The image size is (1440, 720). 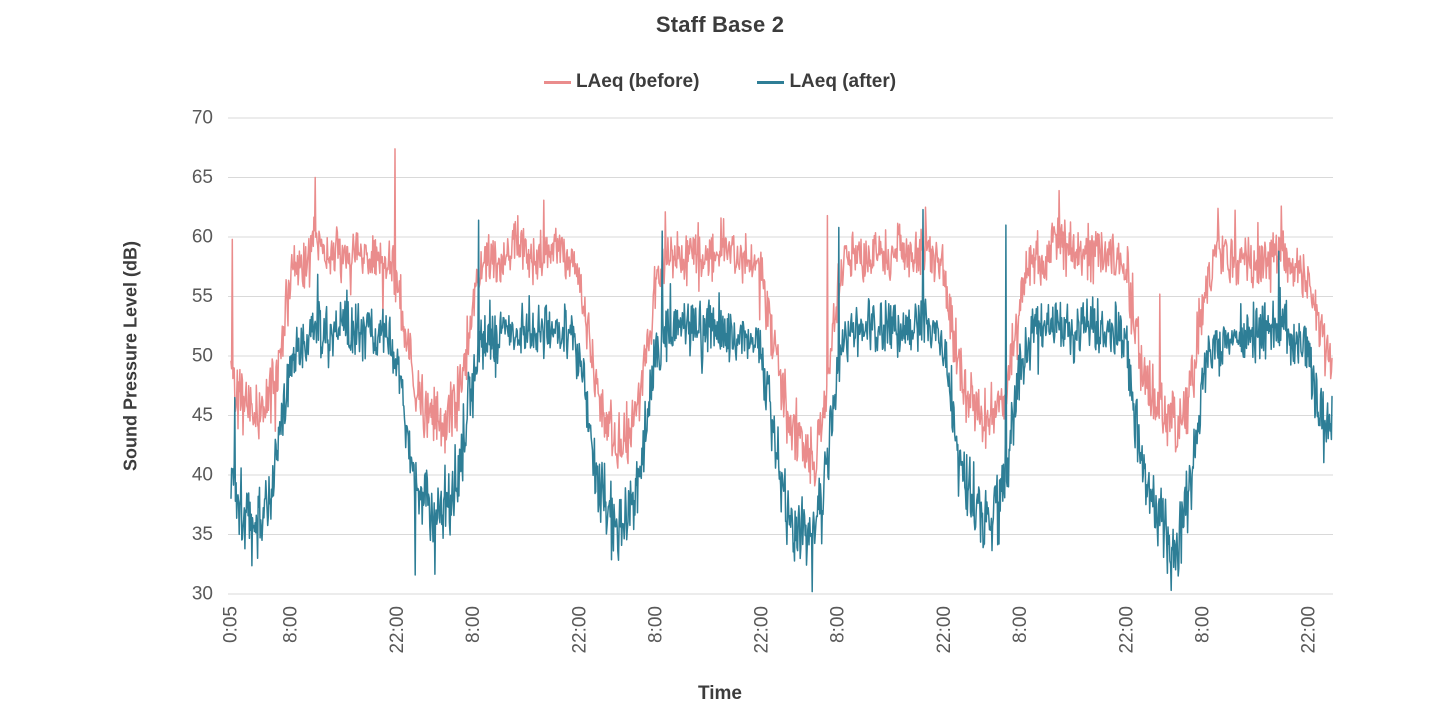 I want to click on y-tick-65: 65, so click(x=202, y=177).